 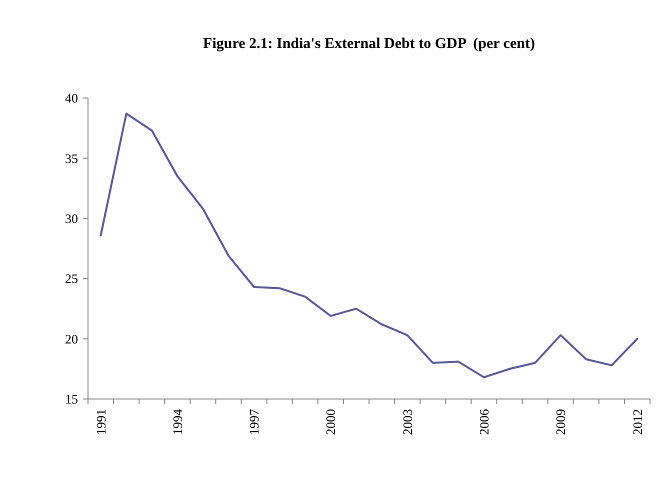 I want to click on y-tick-label: 30, so click(x=71, y=218).